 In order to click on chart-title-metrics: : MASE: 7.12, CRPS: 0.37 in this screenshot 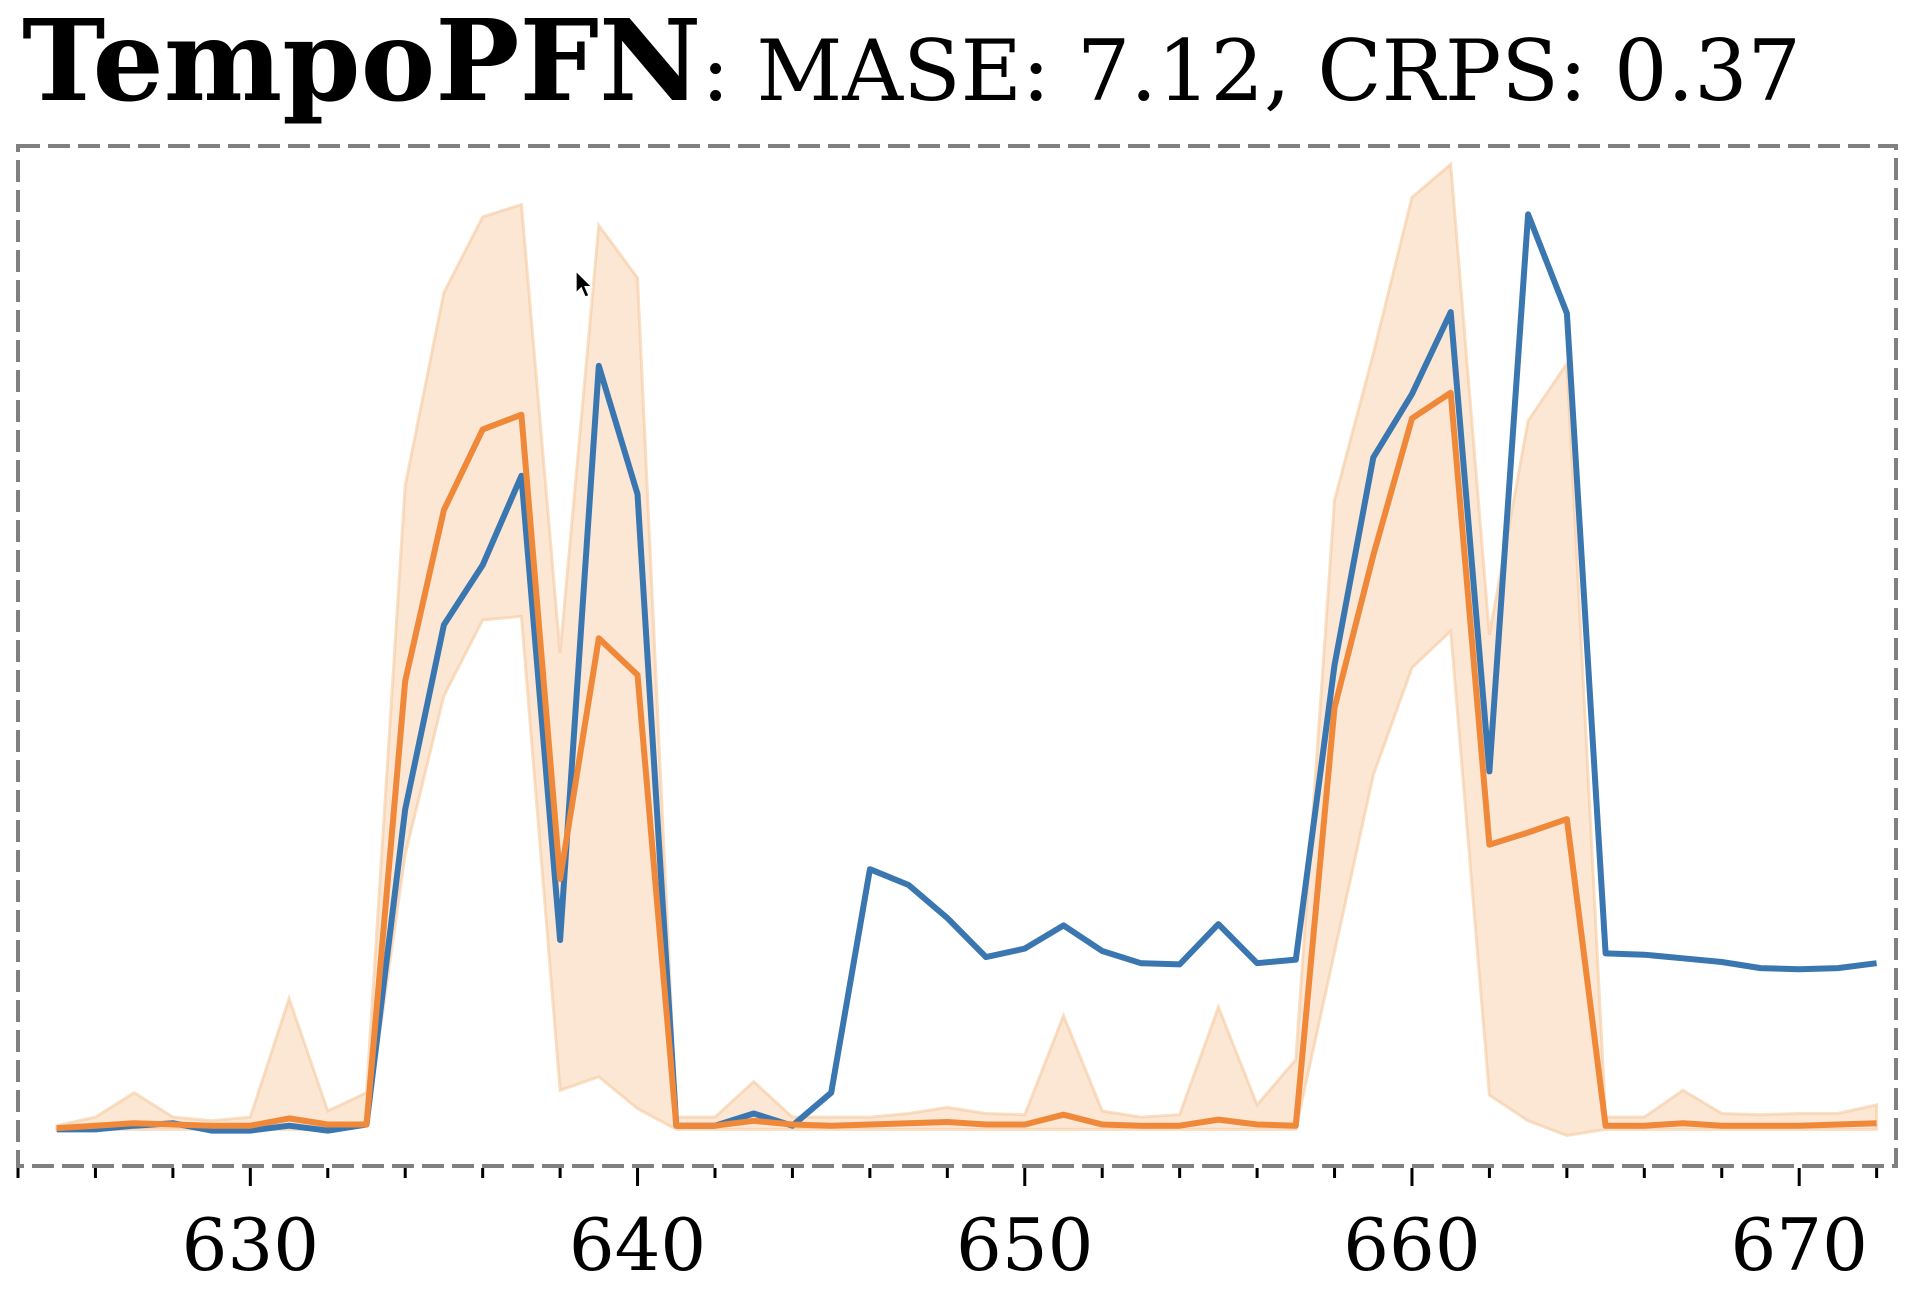, I will do `click(1251, 71)`.